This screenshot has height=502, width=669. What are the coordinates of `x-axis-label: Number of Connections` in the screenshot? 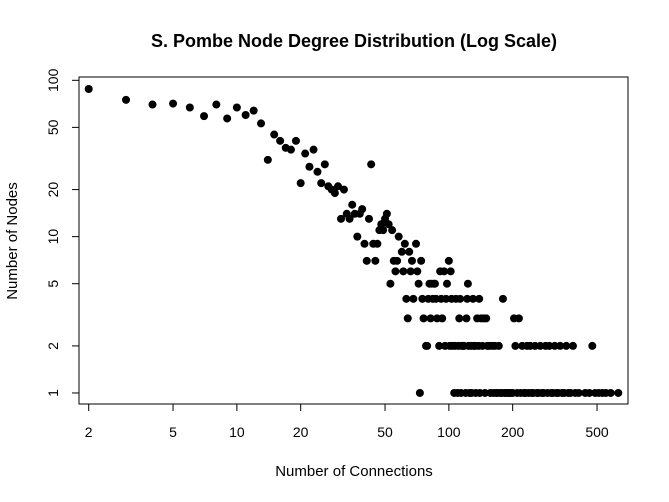 It's located at (354, 471).